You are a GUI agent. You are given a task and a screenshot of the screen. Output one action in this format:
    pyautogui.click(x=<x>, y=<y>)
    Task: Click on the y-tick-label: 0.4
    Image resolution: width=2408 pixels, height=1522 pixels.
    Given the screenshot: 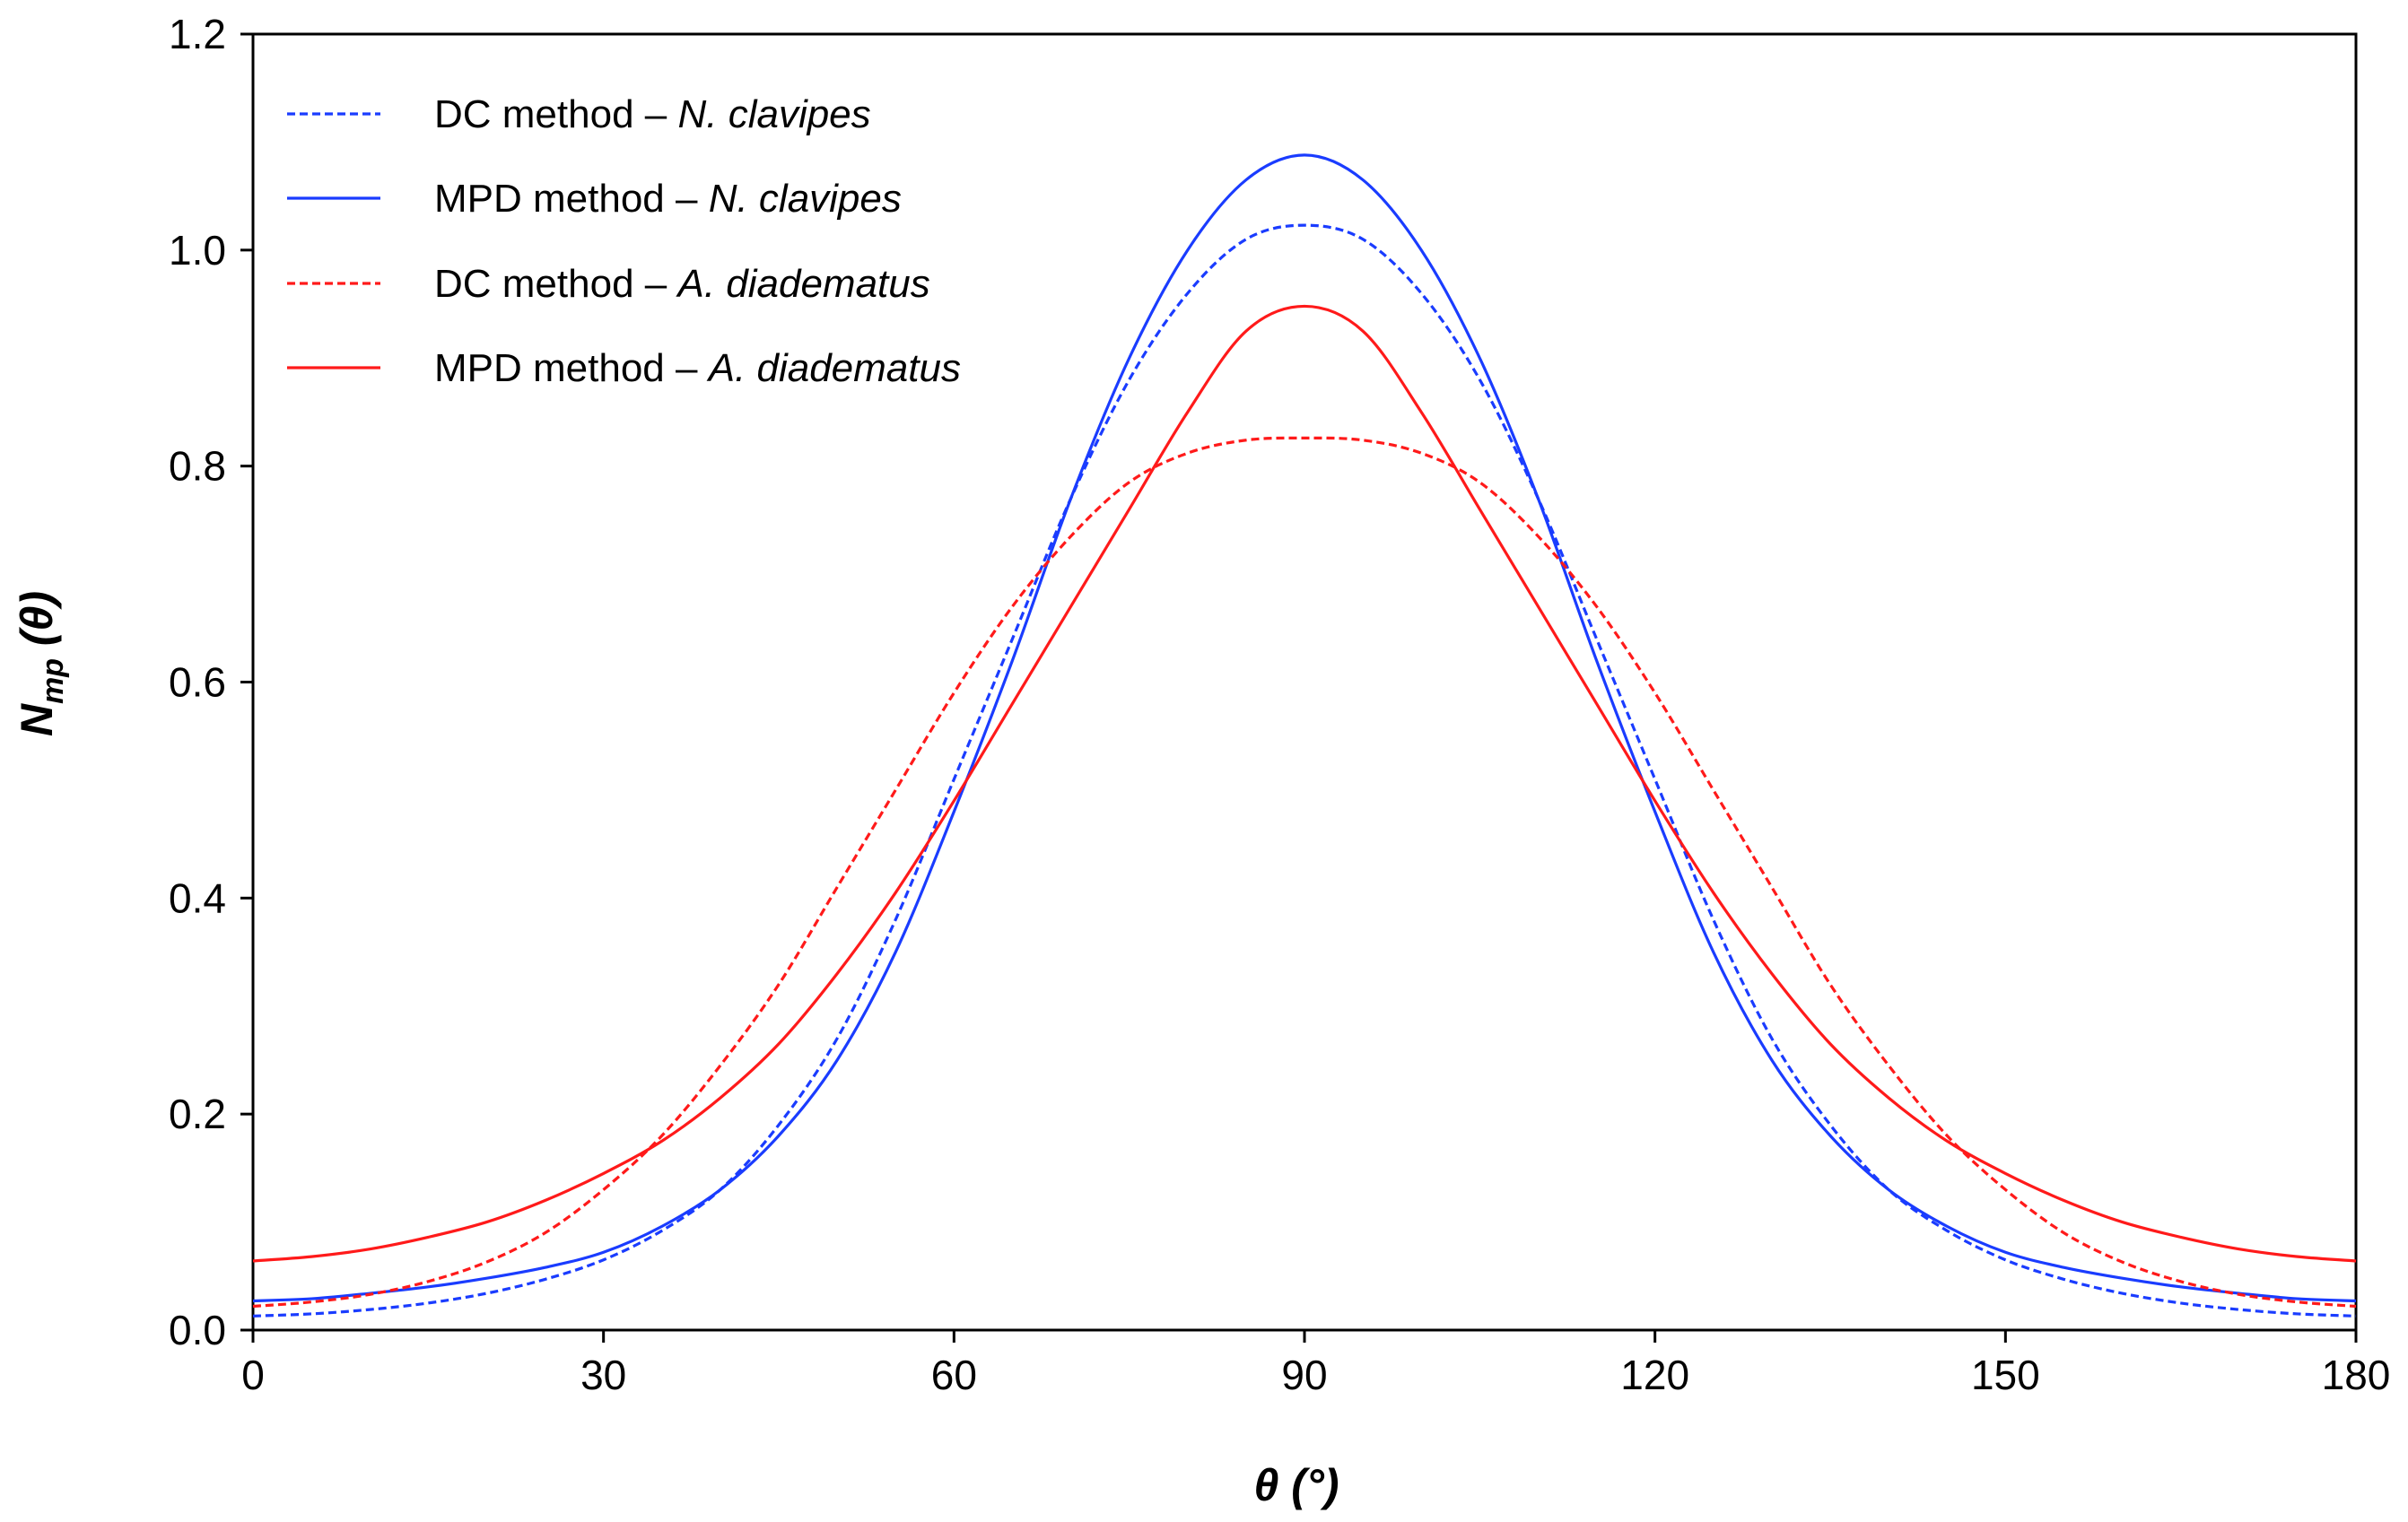 What is the action you would take?
    pyautogui.click(x=197, y=897)
    